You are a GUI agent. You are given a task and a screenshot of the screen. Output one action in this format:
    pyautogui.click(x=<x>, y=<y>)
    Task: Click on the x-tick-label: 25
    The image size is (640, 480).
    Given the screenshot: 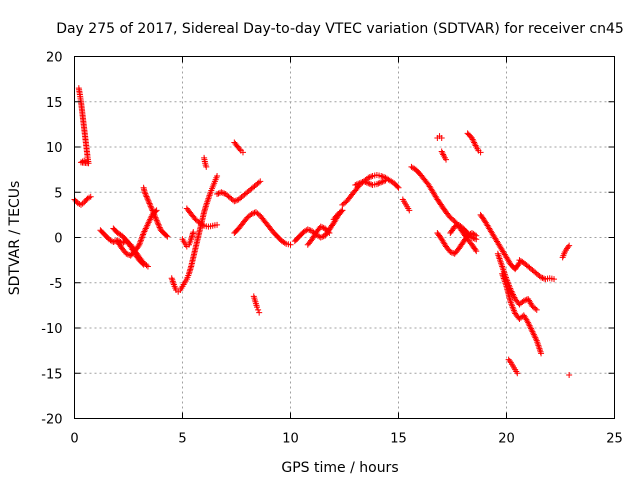 What is the action you would take?
    pyautogui.click(x=614, y=439)
    